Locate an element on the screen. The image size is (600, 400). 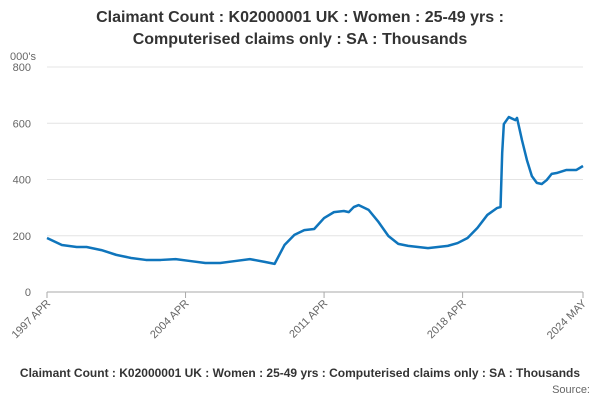
y-tick-label: 600 is located at coordinates (22, 124).